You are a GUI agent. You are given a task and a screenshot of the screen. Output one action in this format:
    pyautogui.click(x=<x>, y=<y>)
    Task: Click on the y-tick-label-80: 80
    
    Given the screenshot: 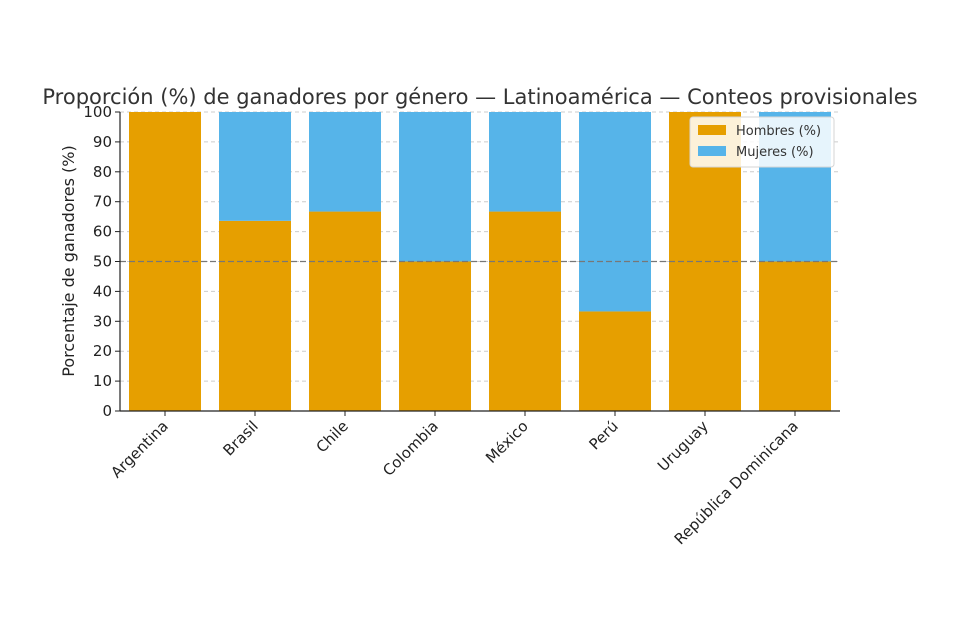 What is the action you would take?
    pyautogui.click(x=102, y=172)
    